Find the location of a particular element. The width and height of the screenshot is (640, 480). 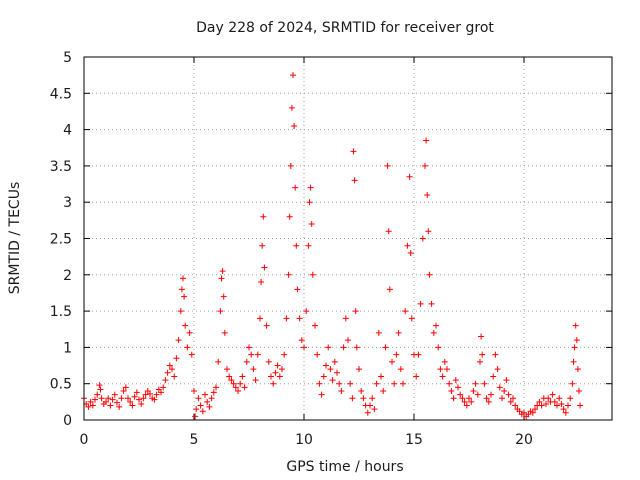

y-tick-label: 4.5 is located at coordinates (61, 94).